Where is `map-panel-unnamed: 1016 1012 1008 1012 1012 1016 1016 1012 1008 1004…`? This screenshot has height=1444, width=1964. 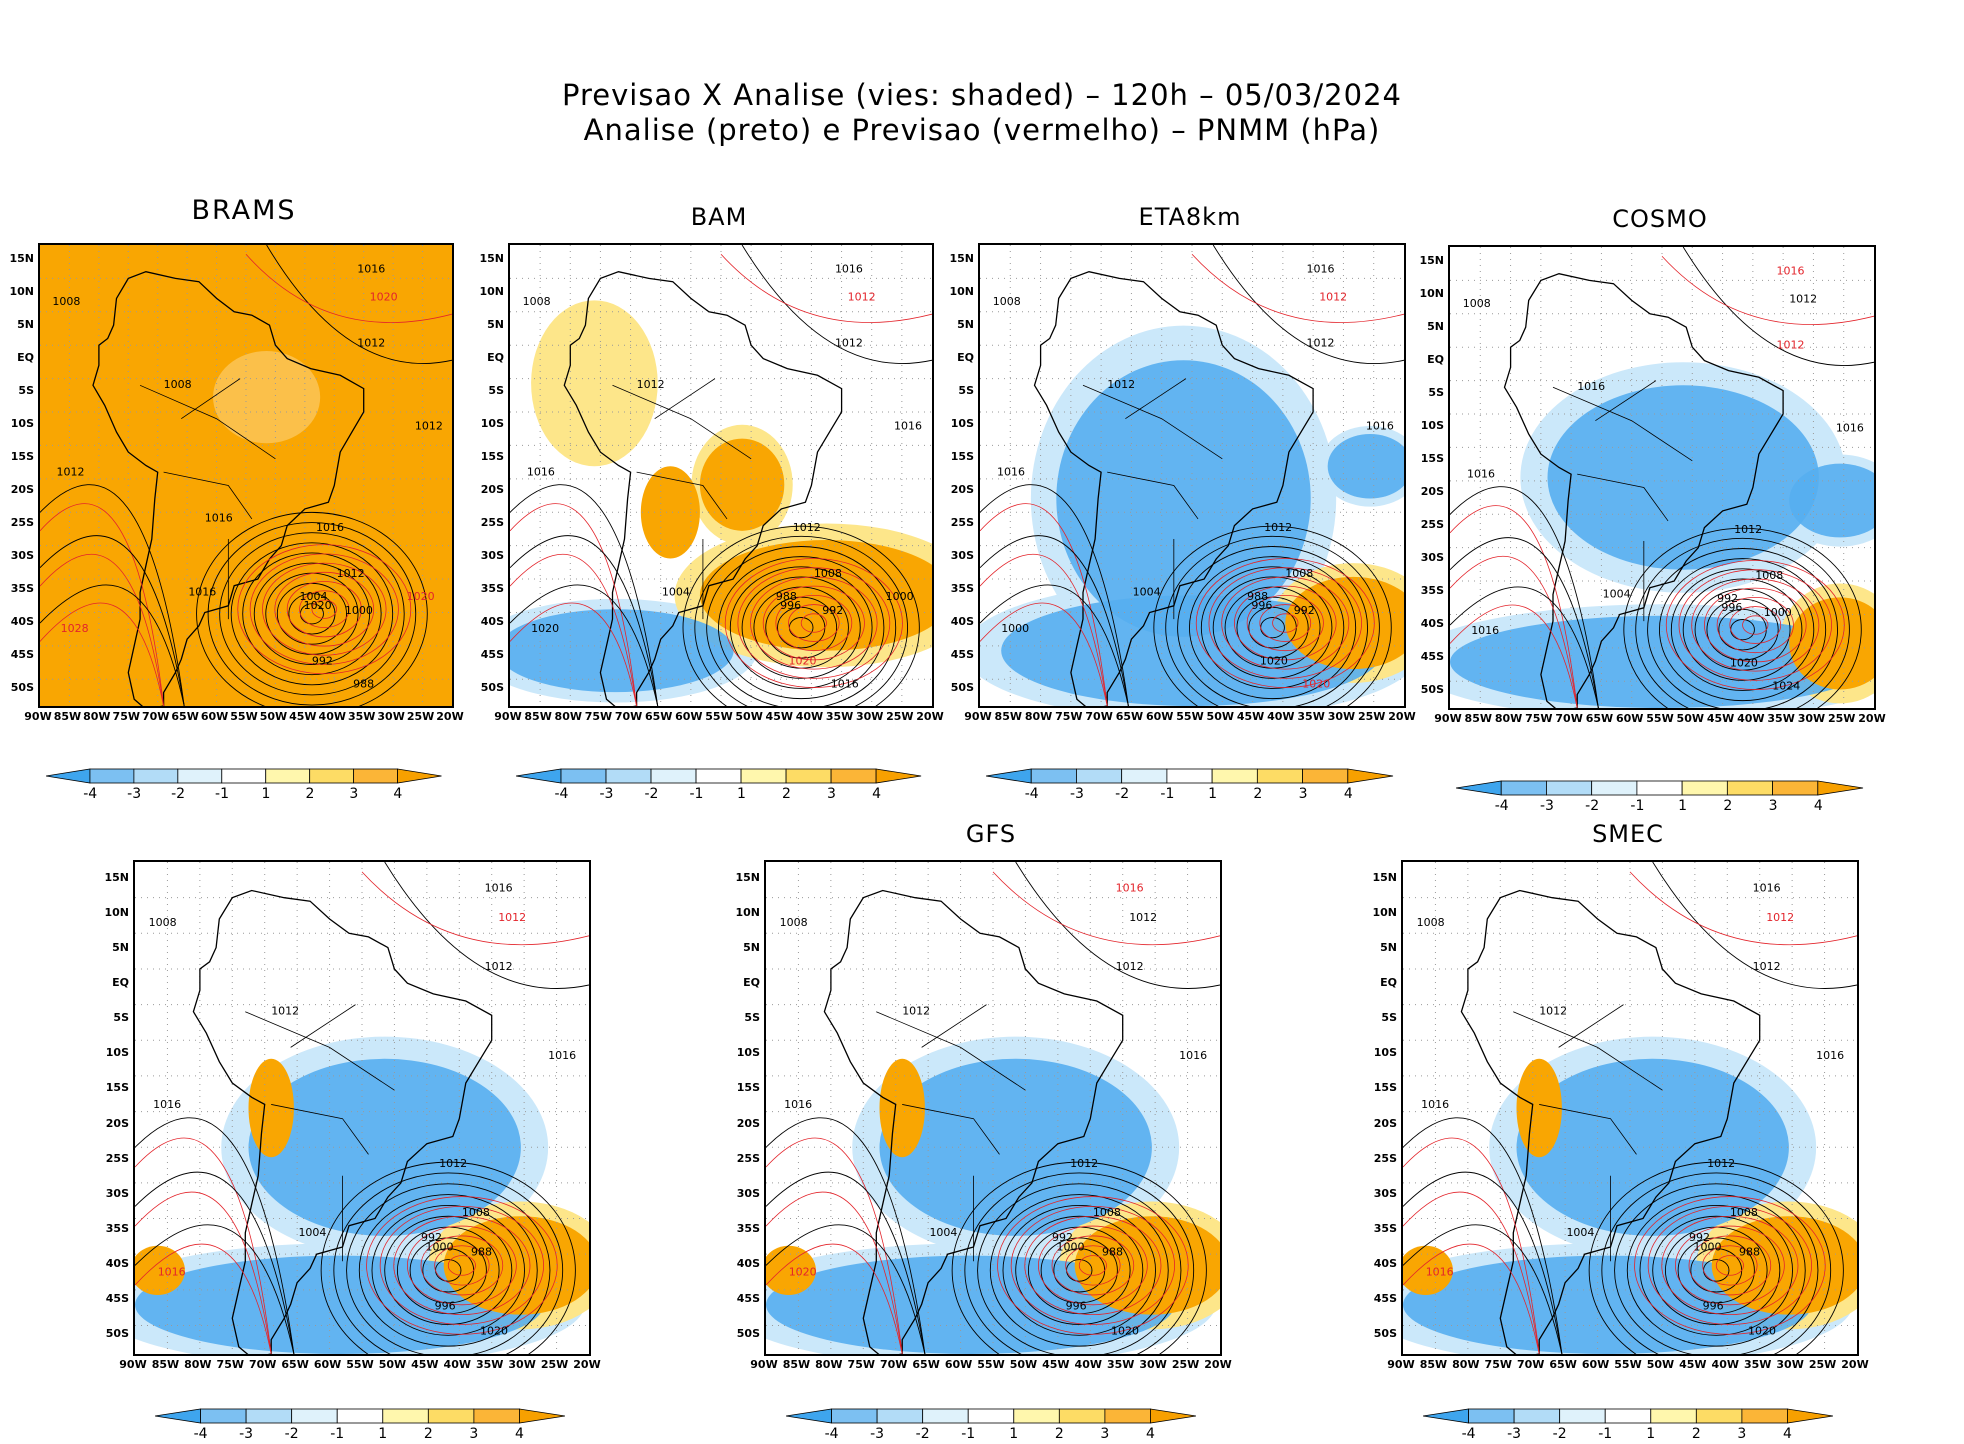
map-panel-unnamed: 1016 1012 1008 1012 1012 1016 1016 1012 1008 1004… is located at coordinates (352, 1119).